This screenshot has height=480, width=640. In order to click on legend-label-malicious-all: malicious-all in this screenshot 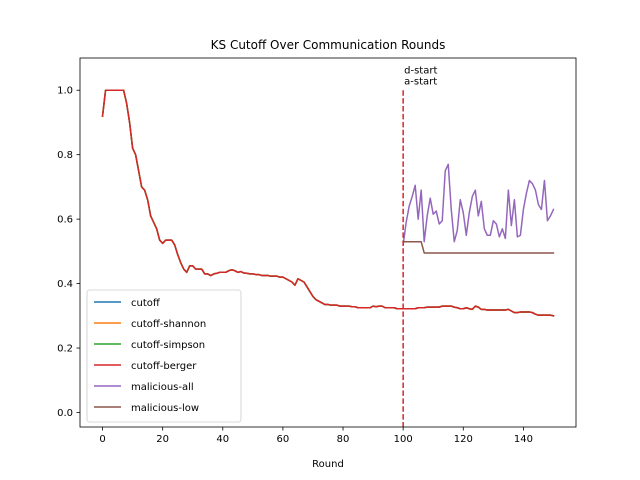, I will do `click(162, 387)`.